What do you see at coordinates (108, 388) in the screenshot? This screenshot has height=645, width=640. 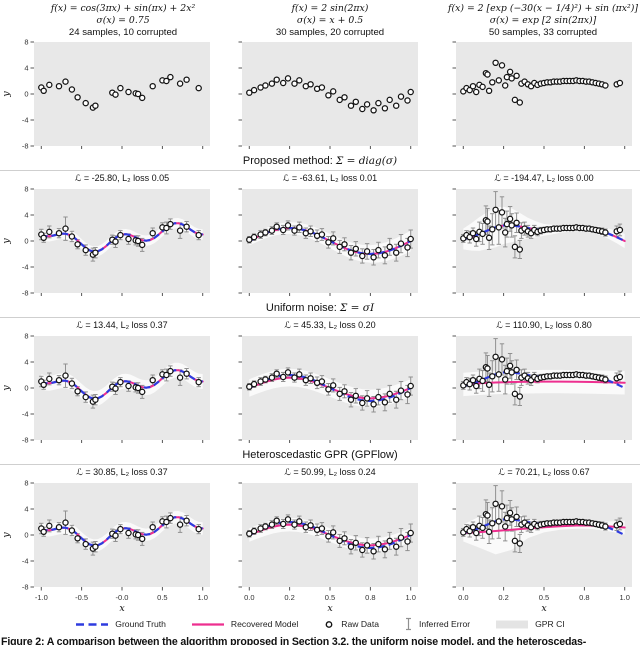 I see `subplot-uniform-col1: 8 4 0 -4 -8 y` at bounding box center [108, 388].